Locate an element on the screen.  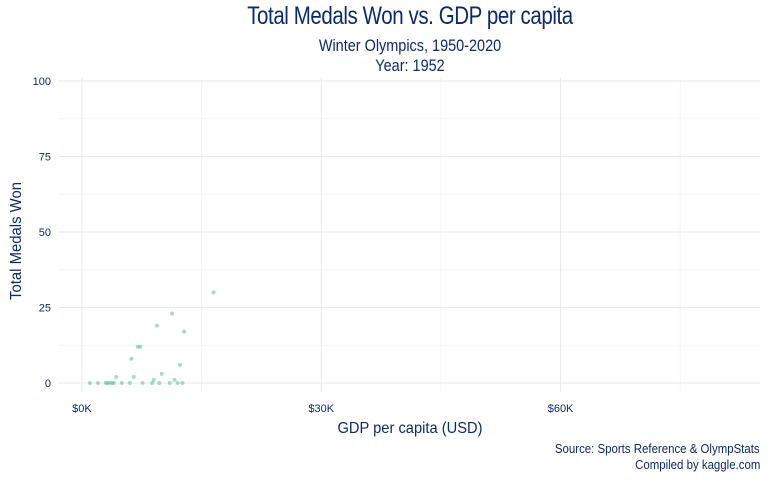
data-points is located at coordinates (151, 337).